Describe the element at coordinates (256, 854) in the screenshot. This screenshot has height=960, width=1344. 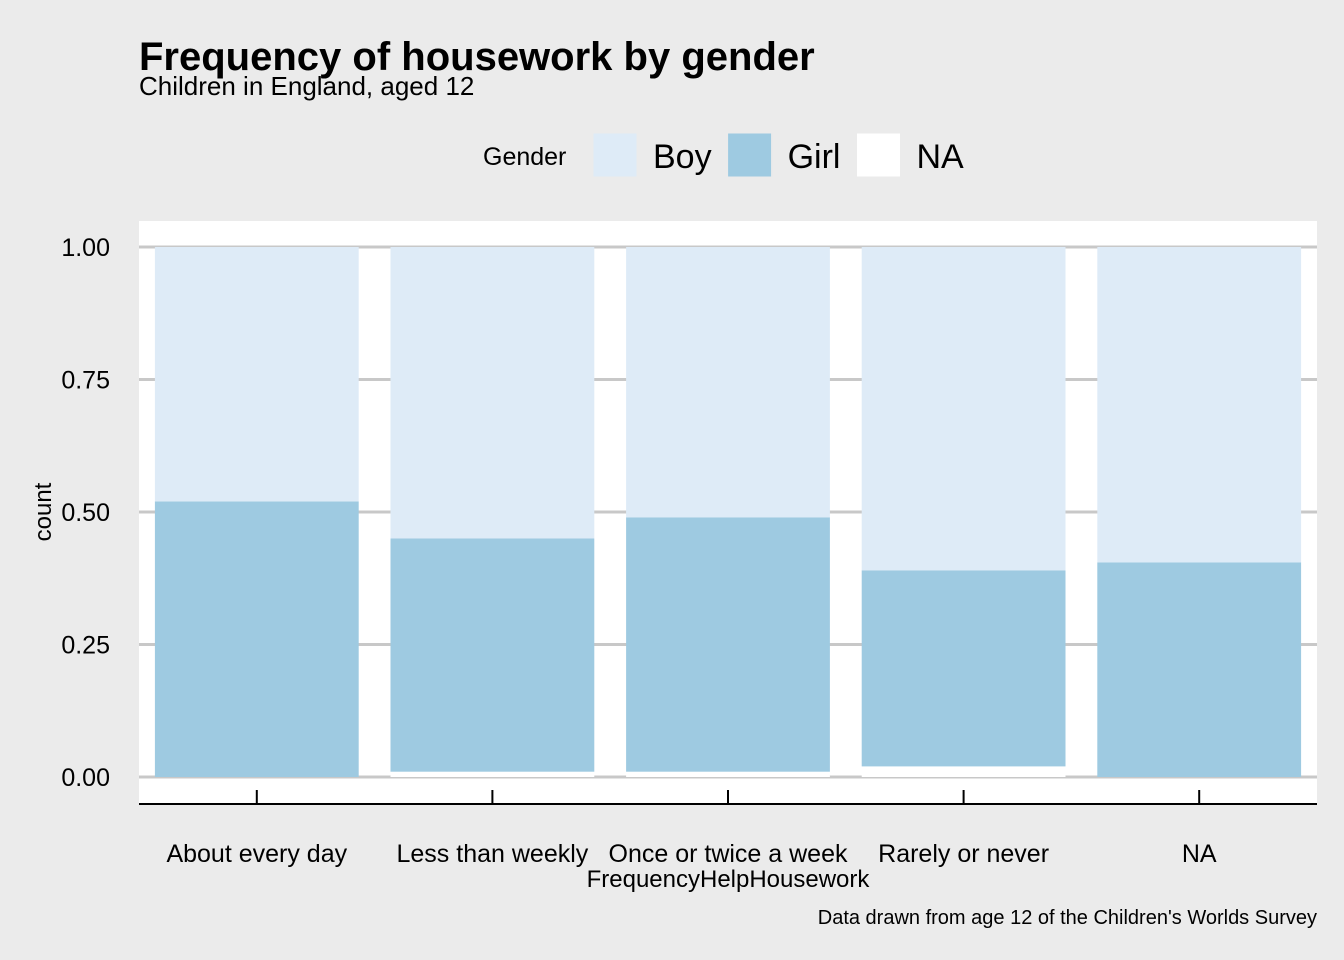
I see `x-tick-label: About every day` at that location.